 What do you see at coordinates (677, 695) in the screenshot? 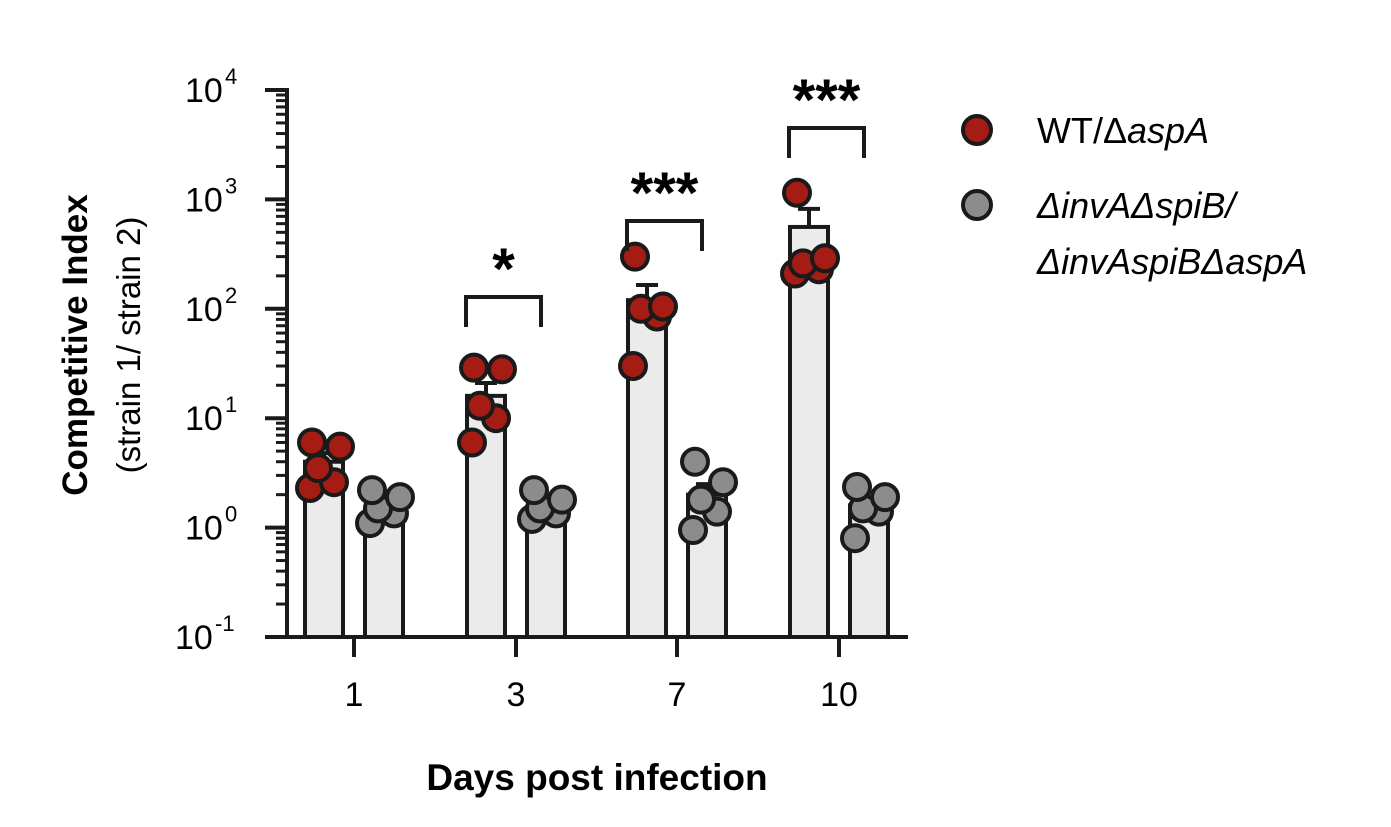
I see `x-tick-label-7: 7` at bounding box center [677, 695].